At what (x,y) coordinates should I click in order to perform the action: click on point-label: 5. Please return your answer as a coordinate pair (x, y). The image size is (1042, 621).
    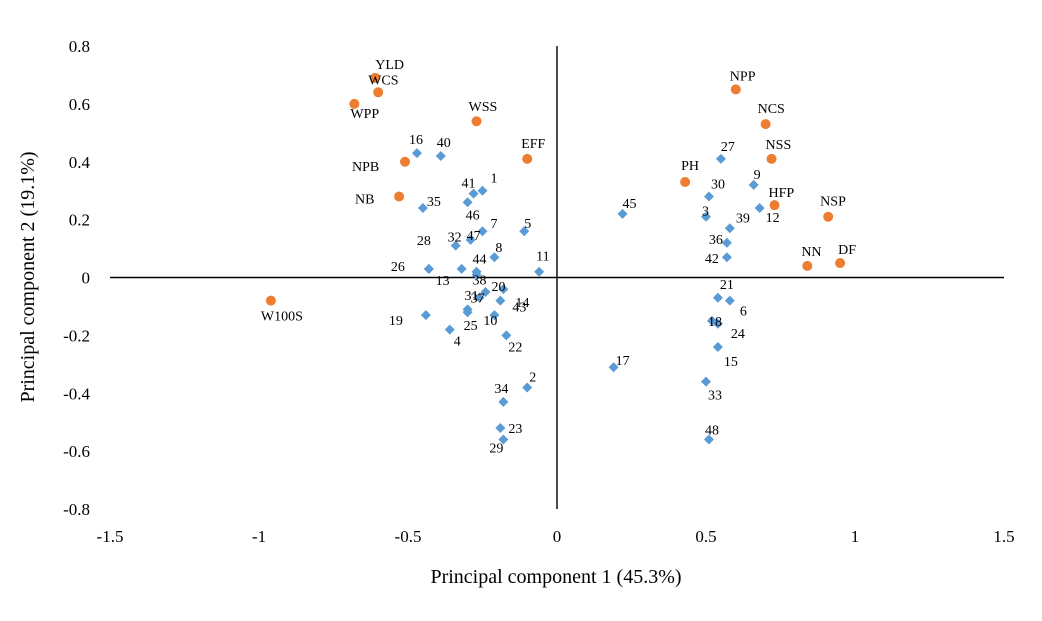
    Looking at the image, I should click on (527, 224).